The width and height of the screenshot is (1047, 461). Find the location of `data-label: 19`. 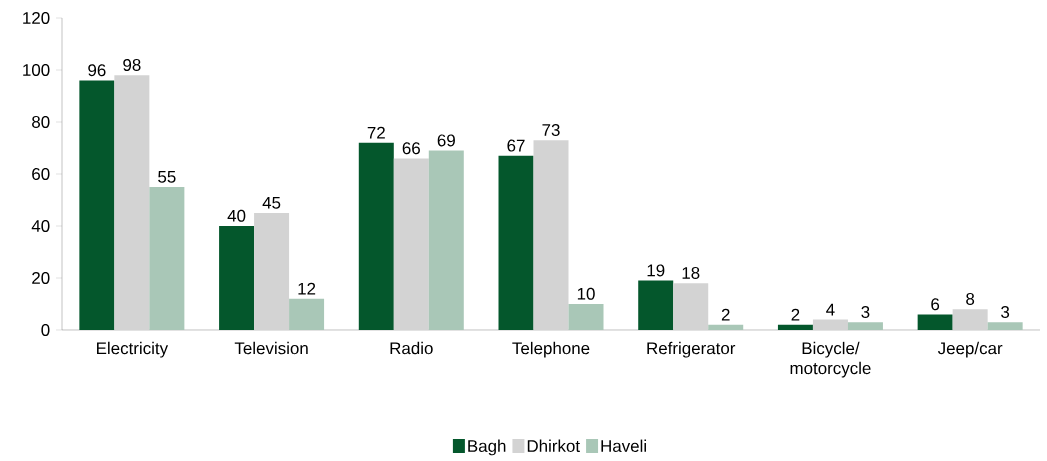

data-label: 19 is located at coordinates (656, 270).